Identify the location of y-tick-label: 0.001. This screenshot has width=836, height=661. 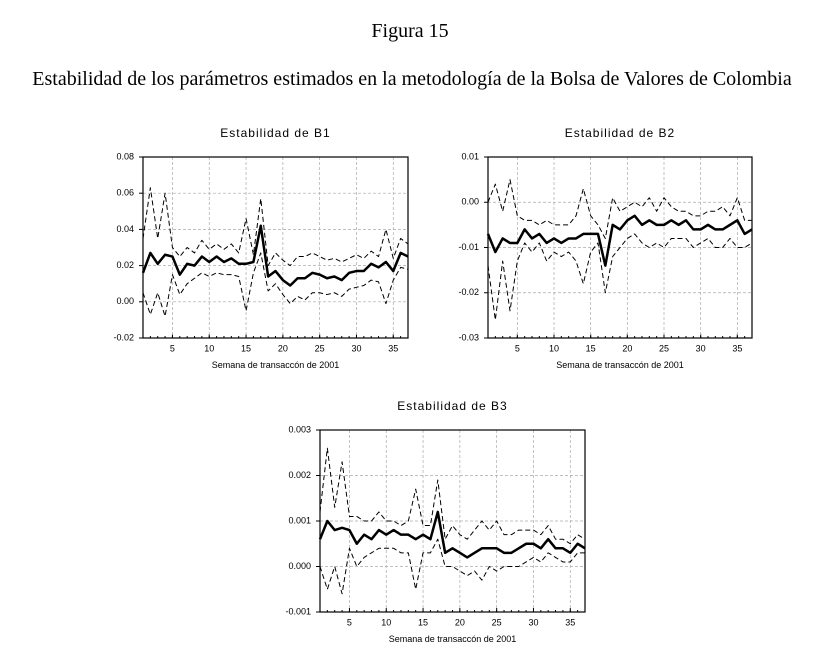
(299, 520).